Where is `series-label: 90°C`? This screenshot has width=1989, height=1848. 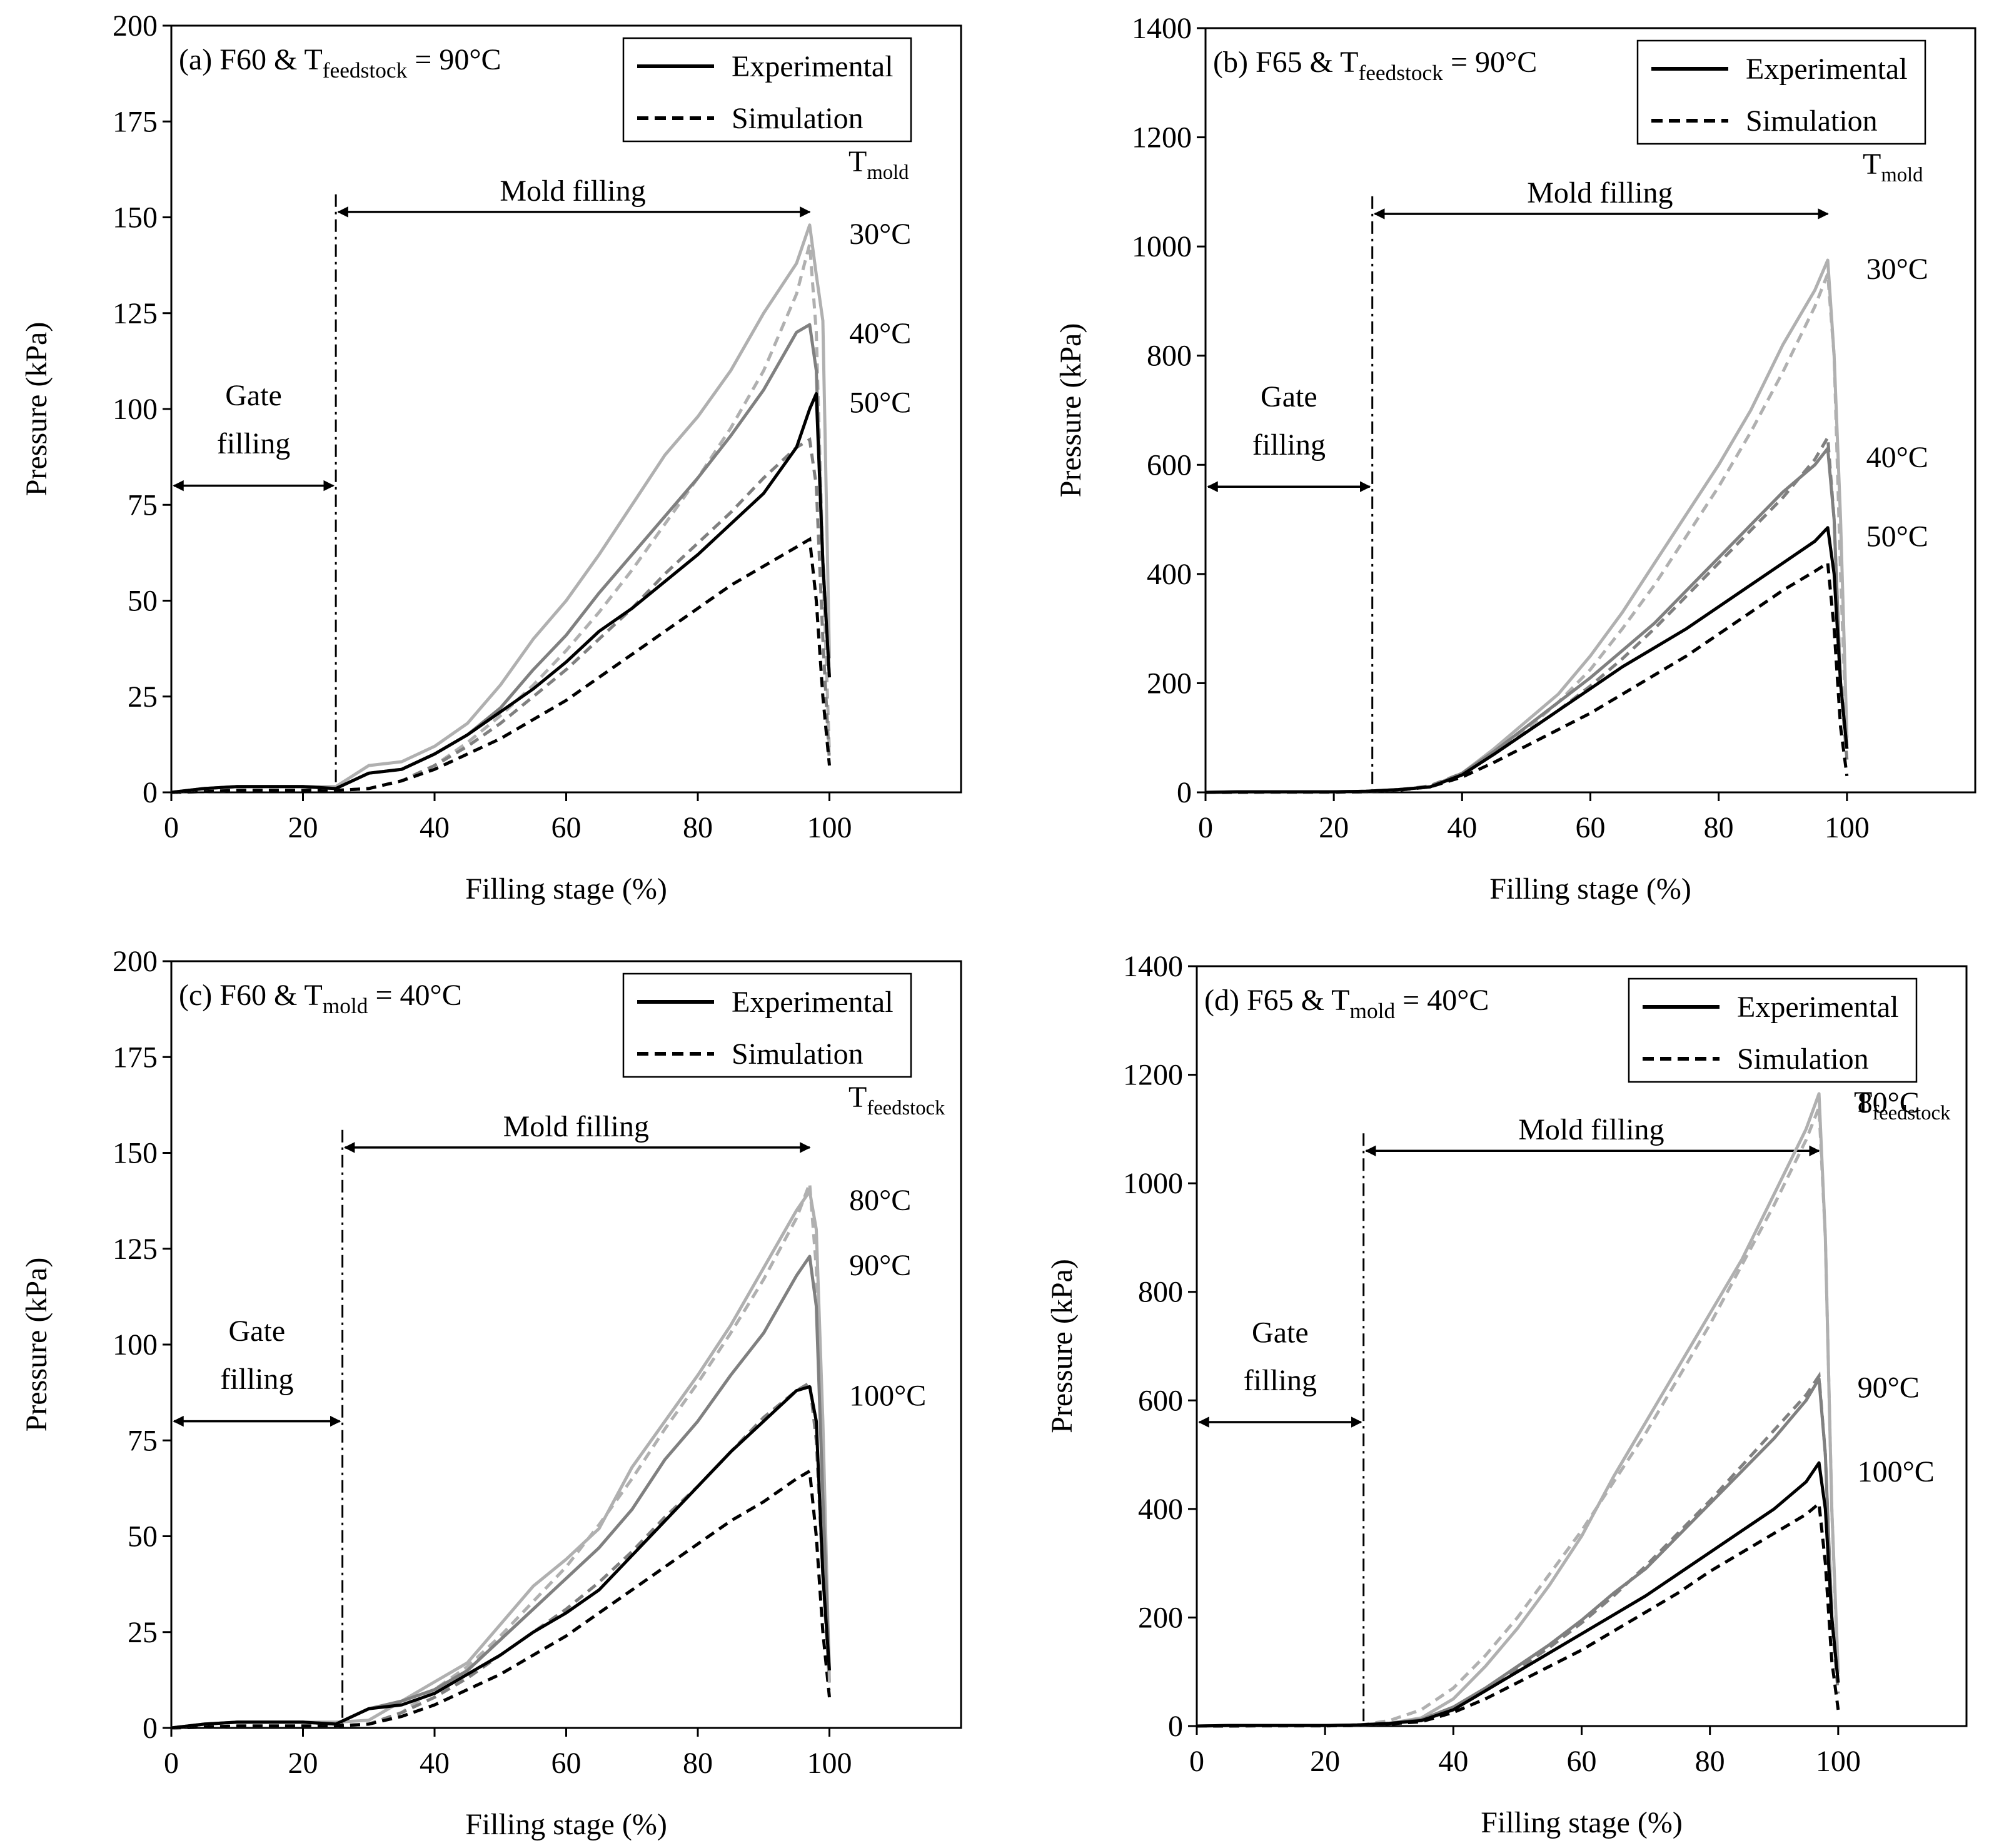
series-label: 90°C is located at coordinates (1889, 1388).